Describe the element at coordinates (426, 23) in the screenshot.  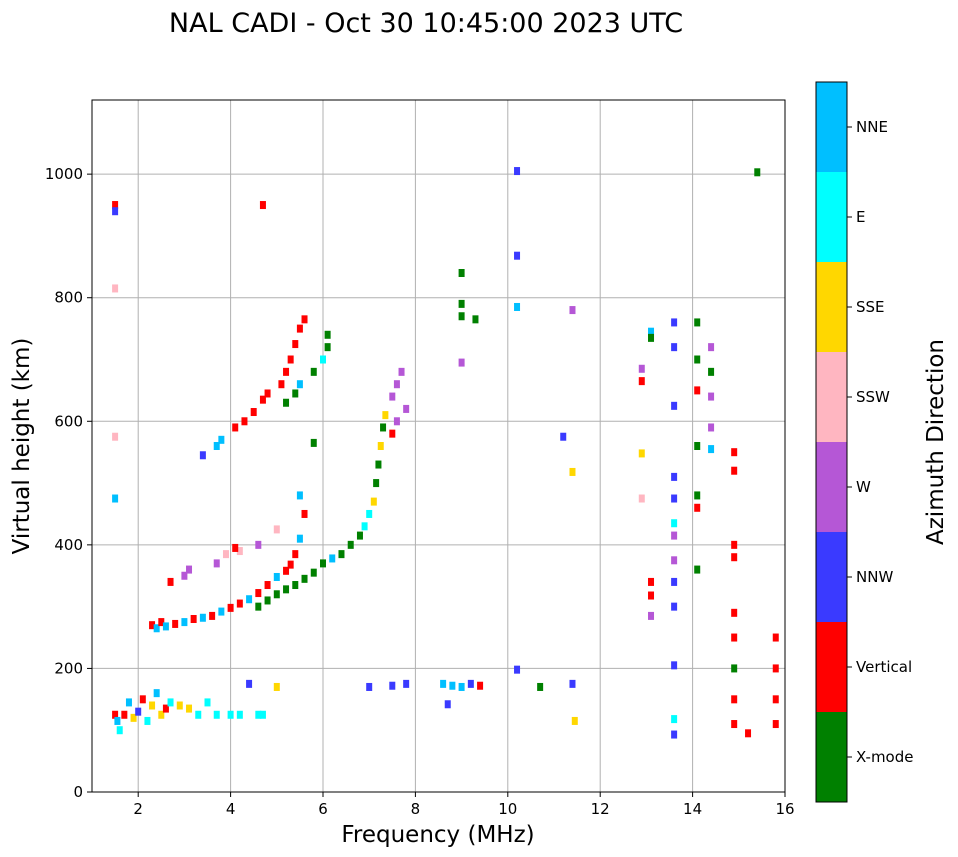
I see `chart-title: NAL CADI - Oct 30 10:45:00 2023 UTC` at that location.